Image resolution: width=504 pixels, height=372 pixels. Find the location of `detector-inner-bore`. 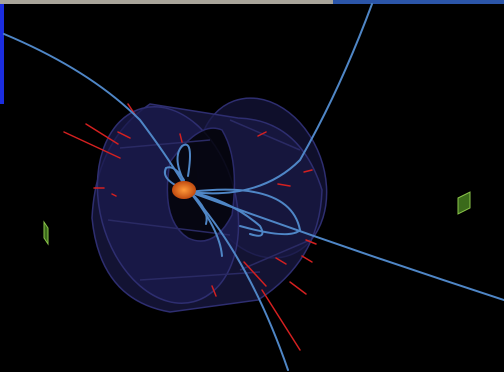

detector-inner-bore is located at coordinates (201, 184).